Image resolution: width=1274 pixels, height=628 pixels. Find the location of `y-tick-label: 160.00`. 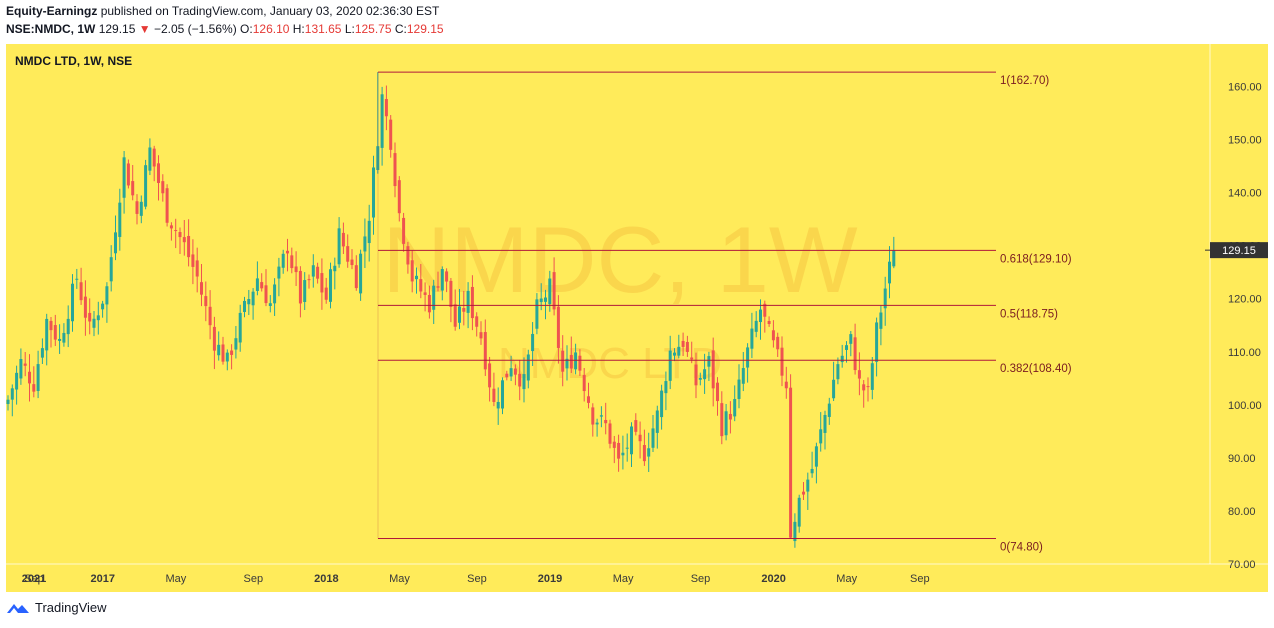

y-tick-label: 160.00 is located at coordinates (1245, 87).